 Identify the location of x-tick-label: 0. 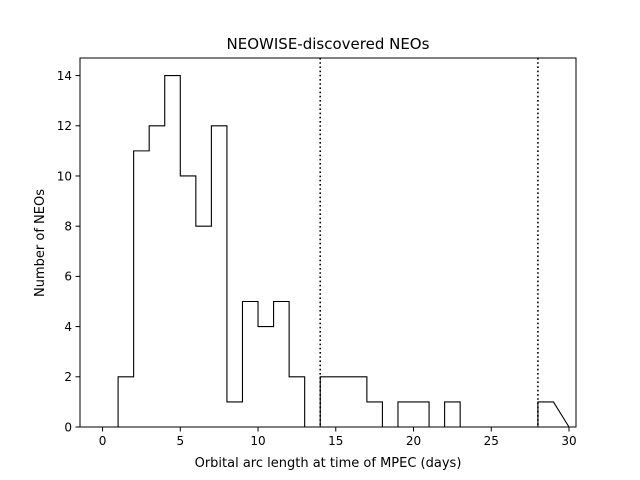
(103, 441).